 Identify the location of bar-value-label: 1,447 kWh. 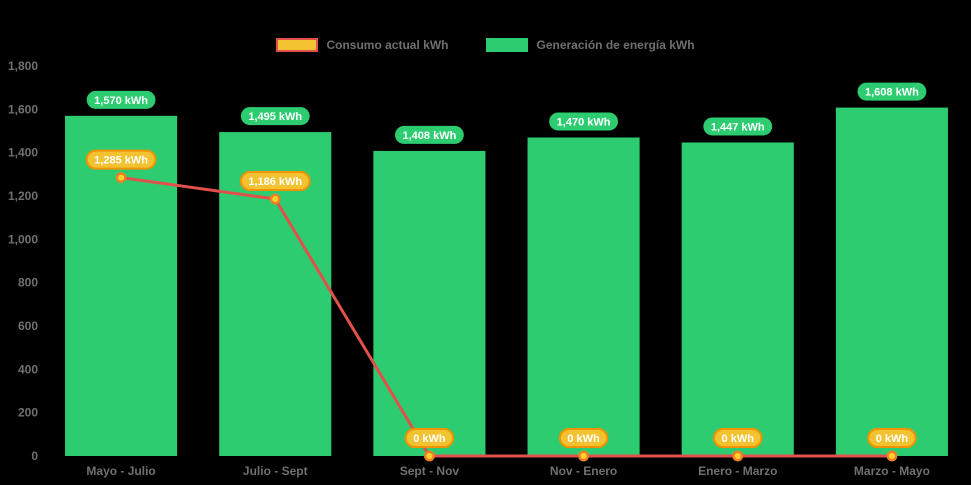
(738, 126).